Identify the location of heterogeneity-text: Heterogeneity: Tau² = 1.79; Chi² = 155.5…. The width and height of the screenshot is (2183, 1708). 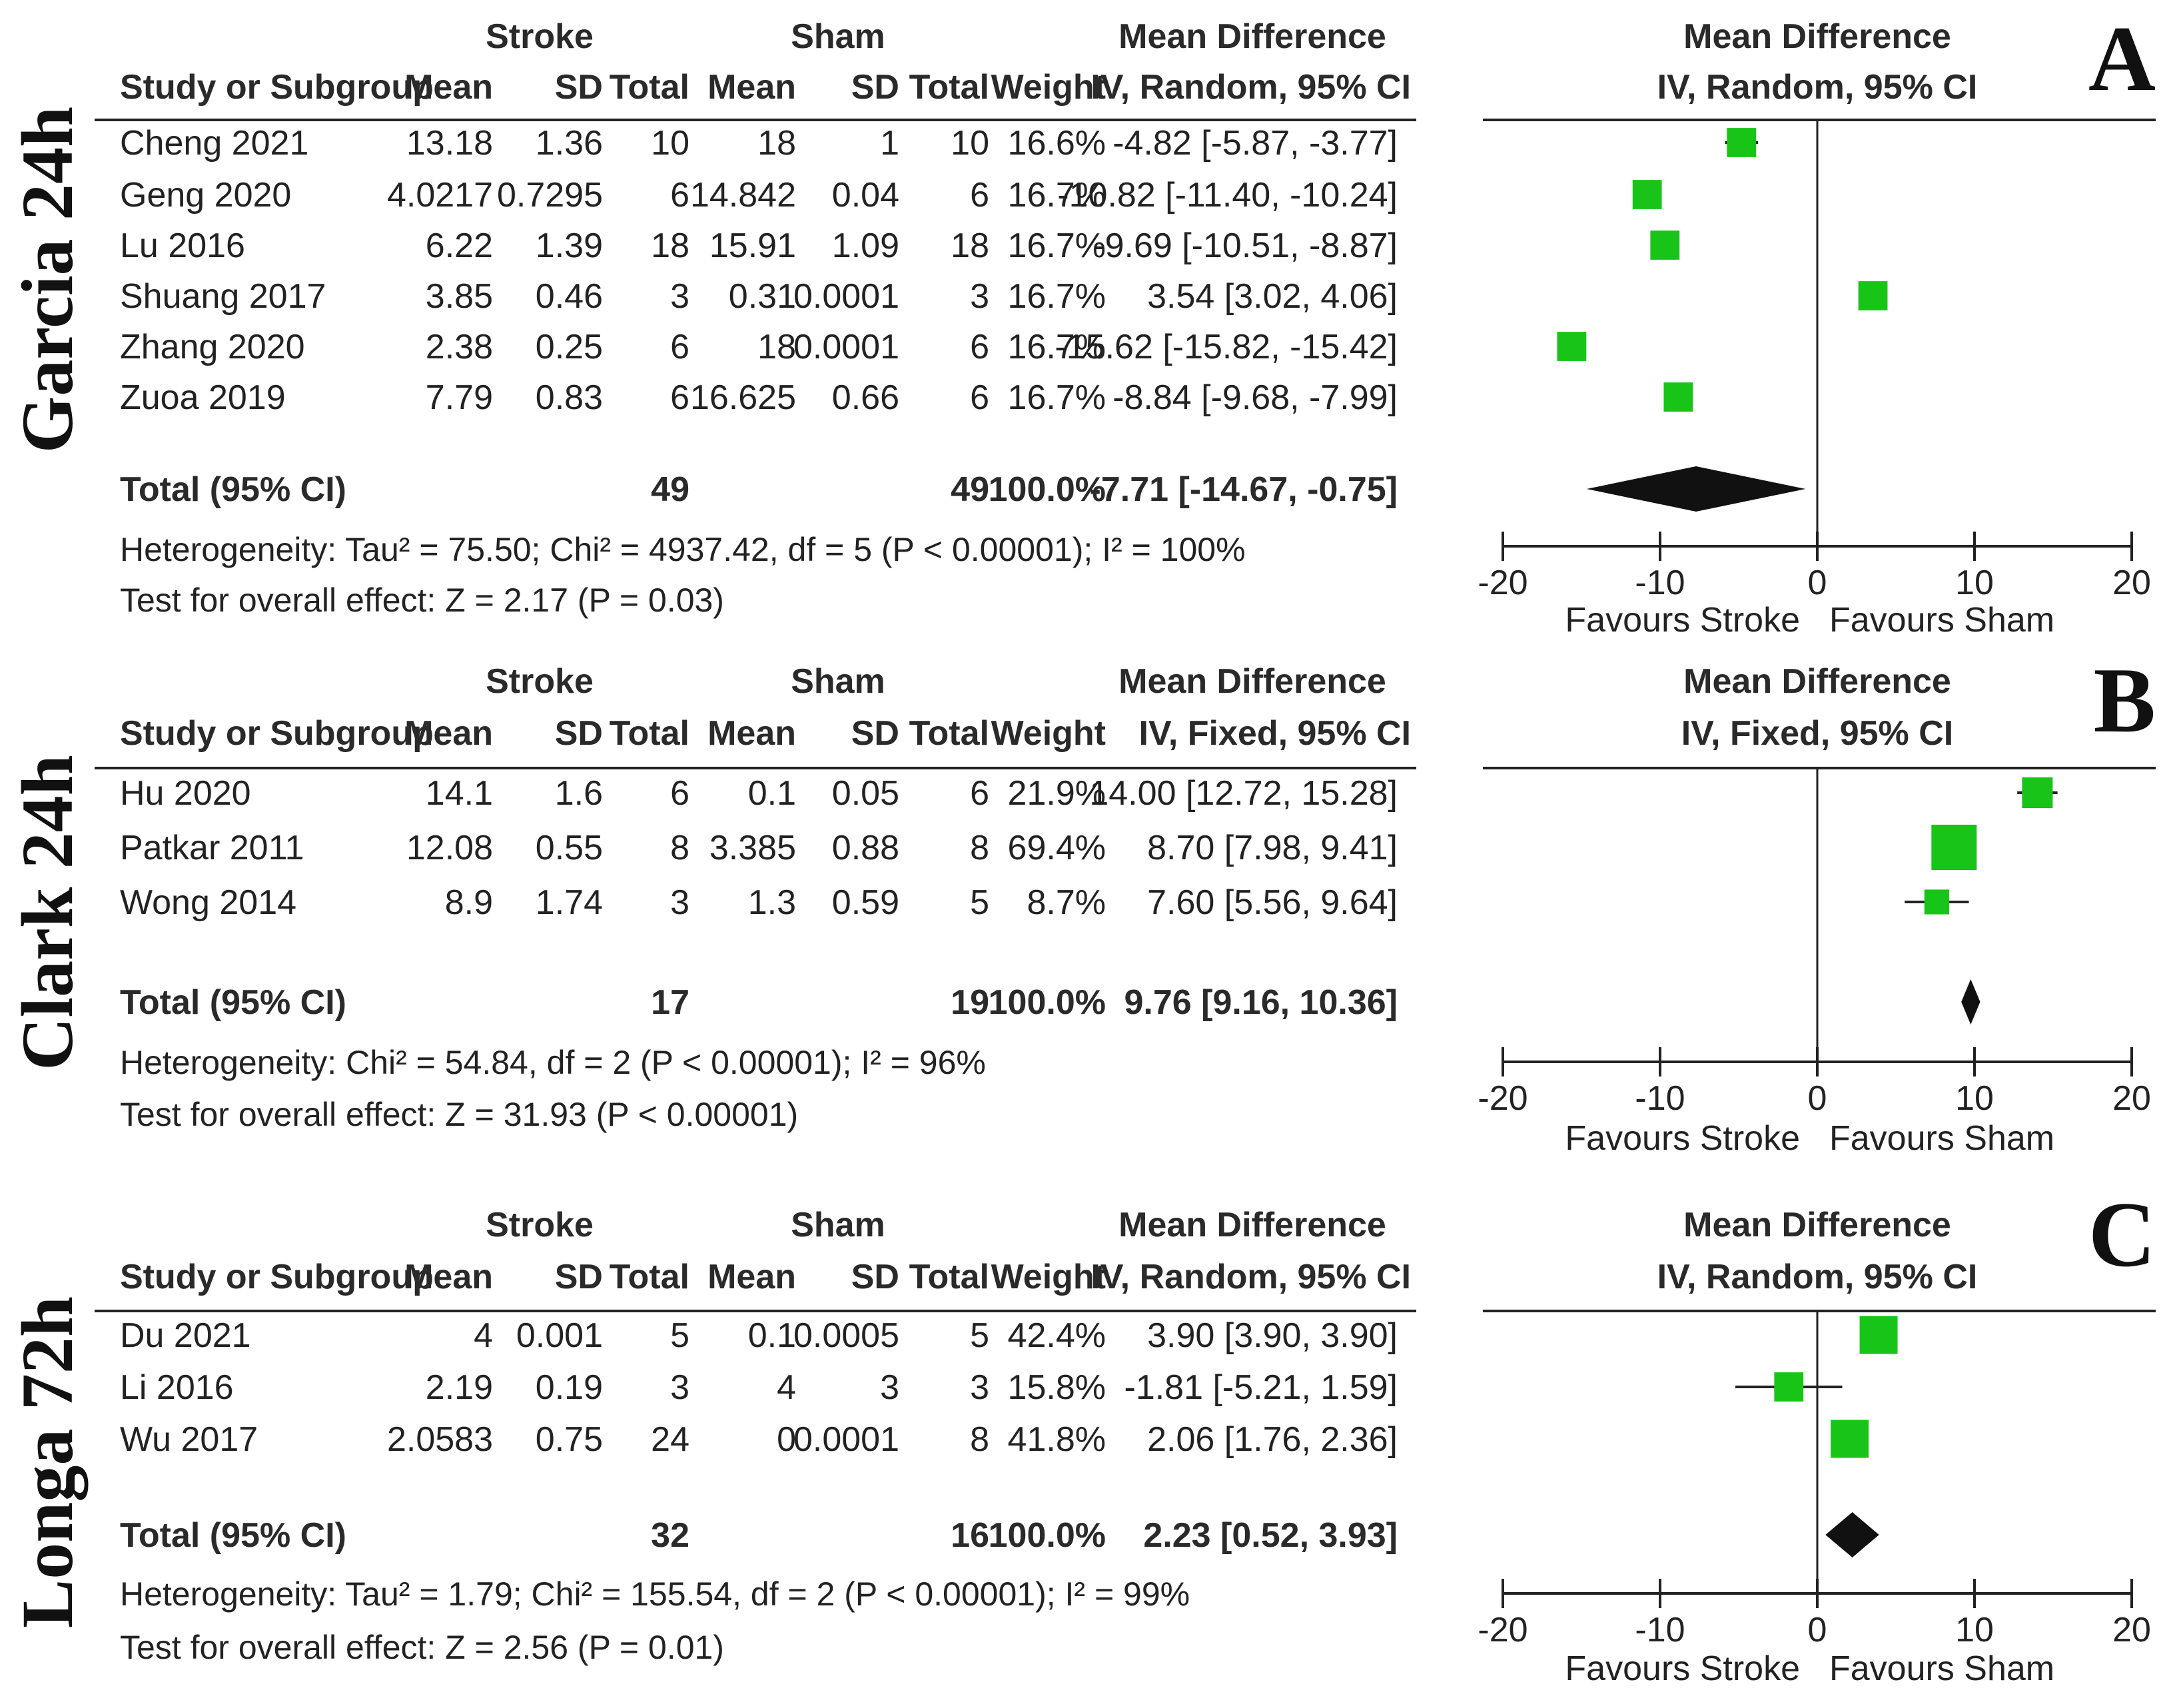
(655, 1594).